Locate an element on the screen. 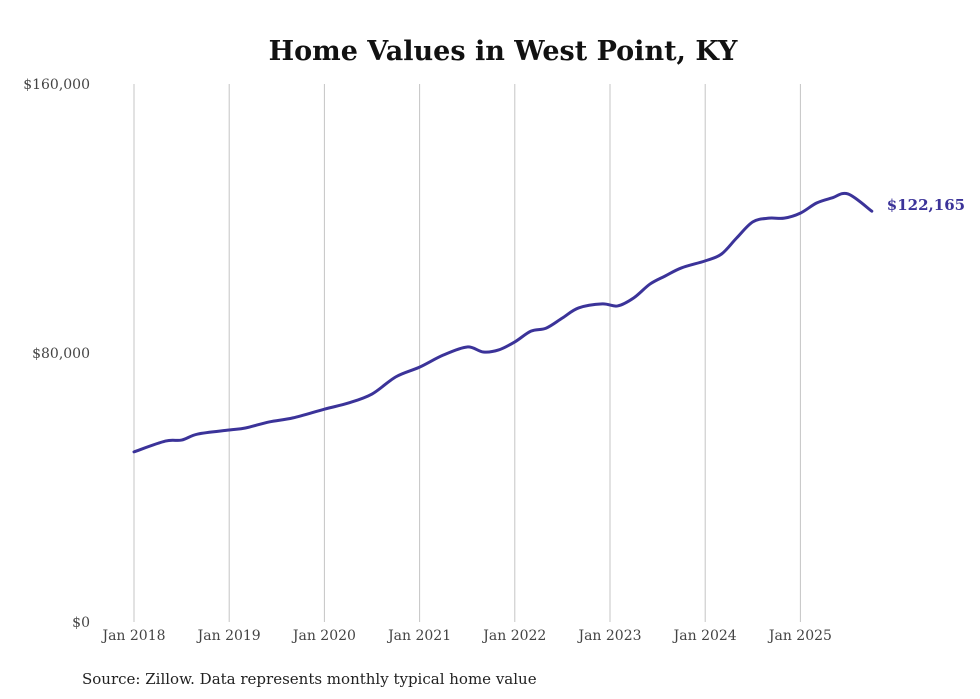 This screenshot has height=699, width=980. end-value-label: $122,165 is located at coordinates (926, 205).